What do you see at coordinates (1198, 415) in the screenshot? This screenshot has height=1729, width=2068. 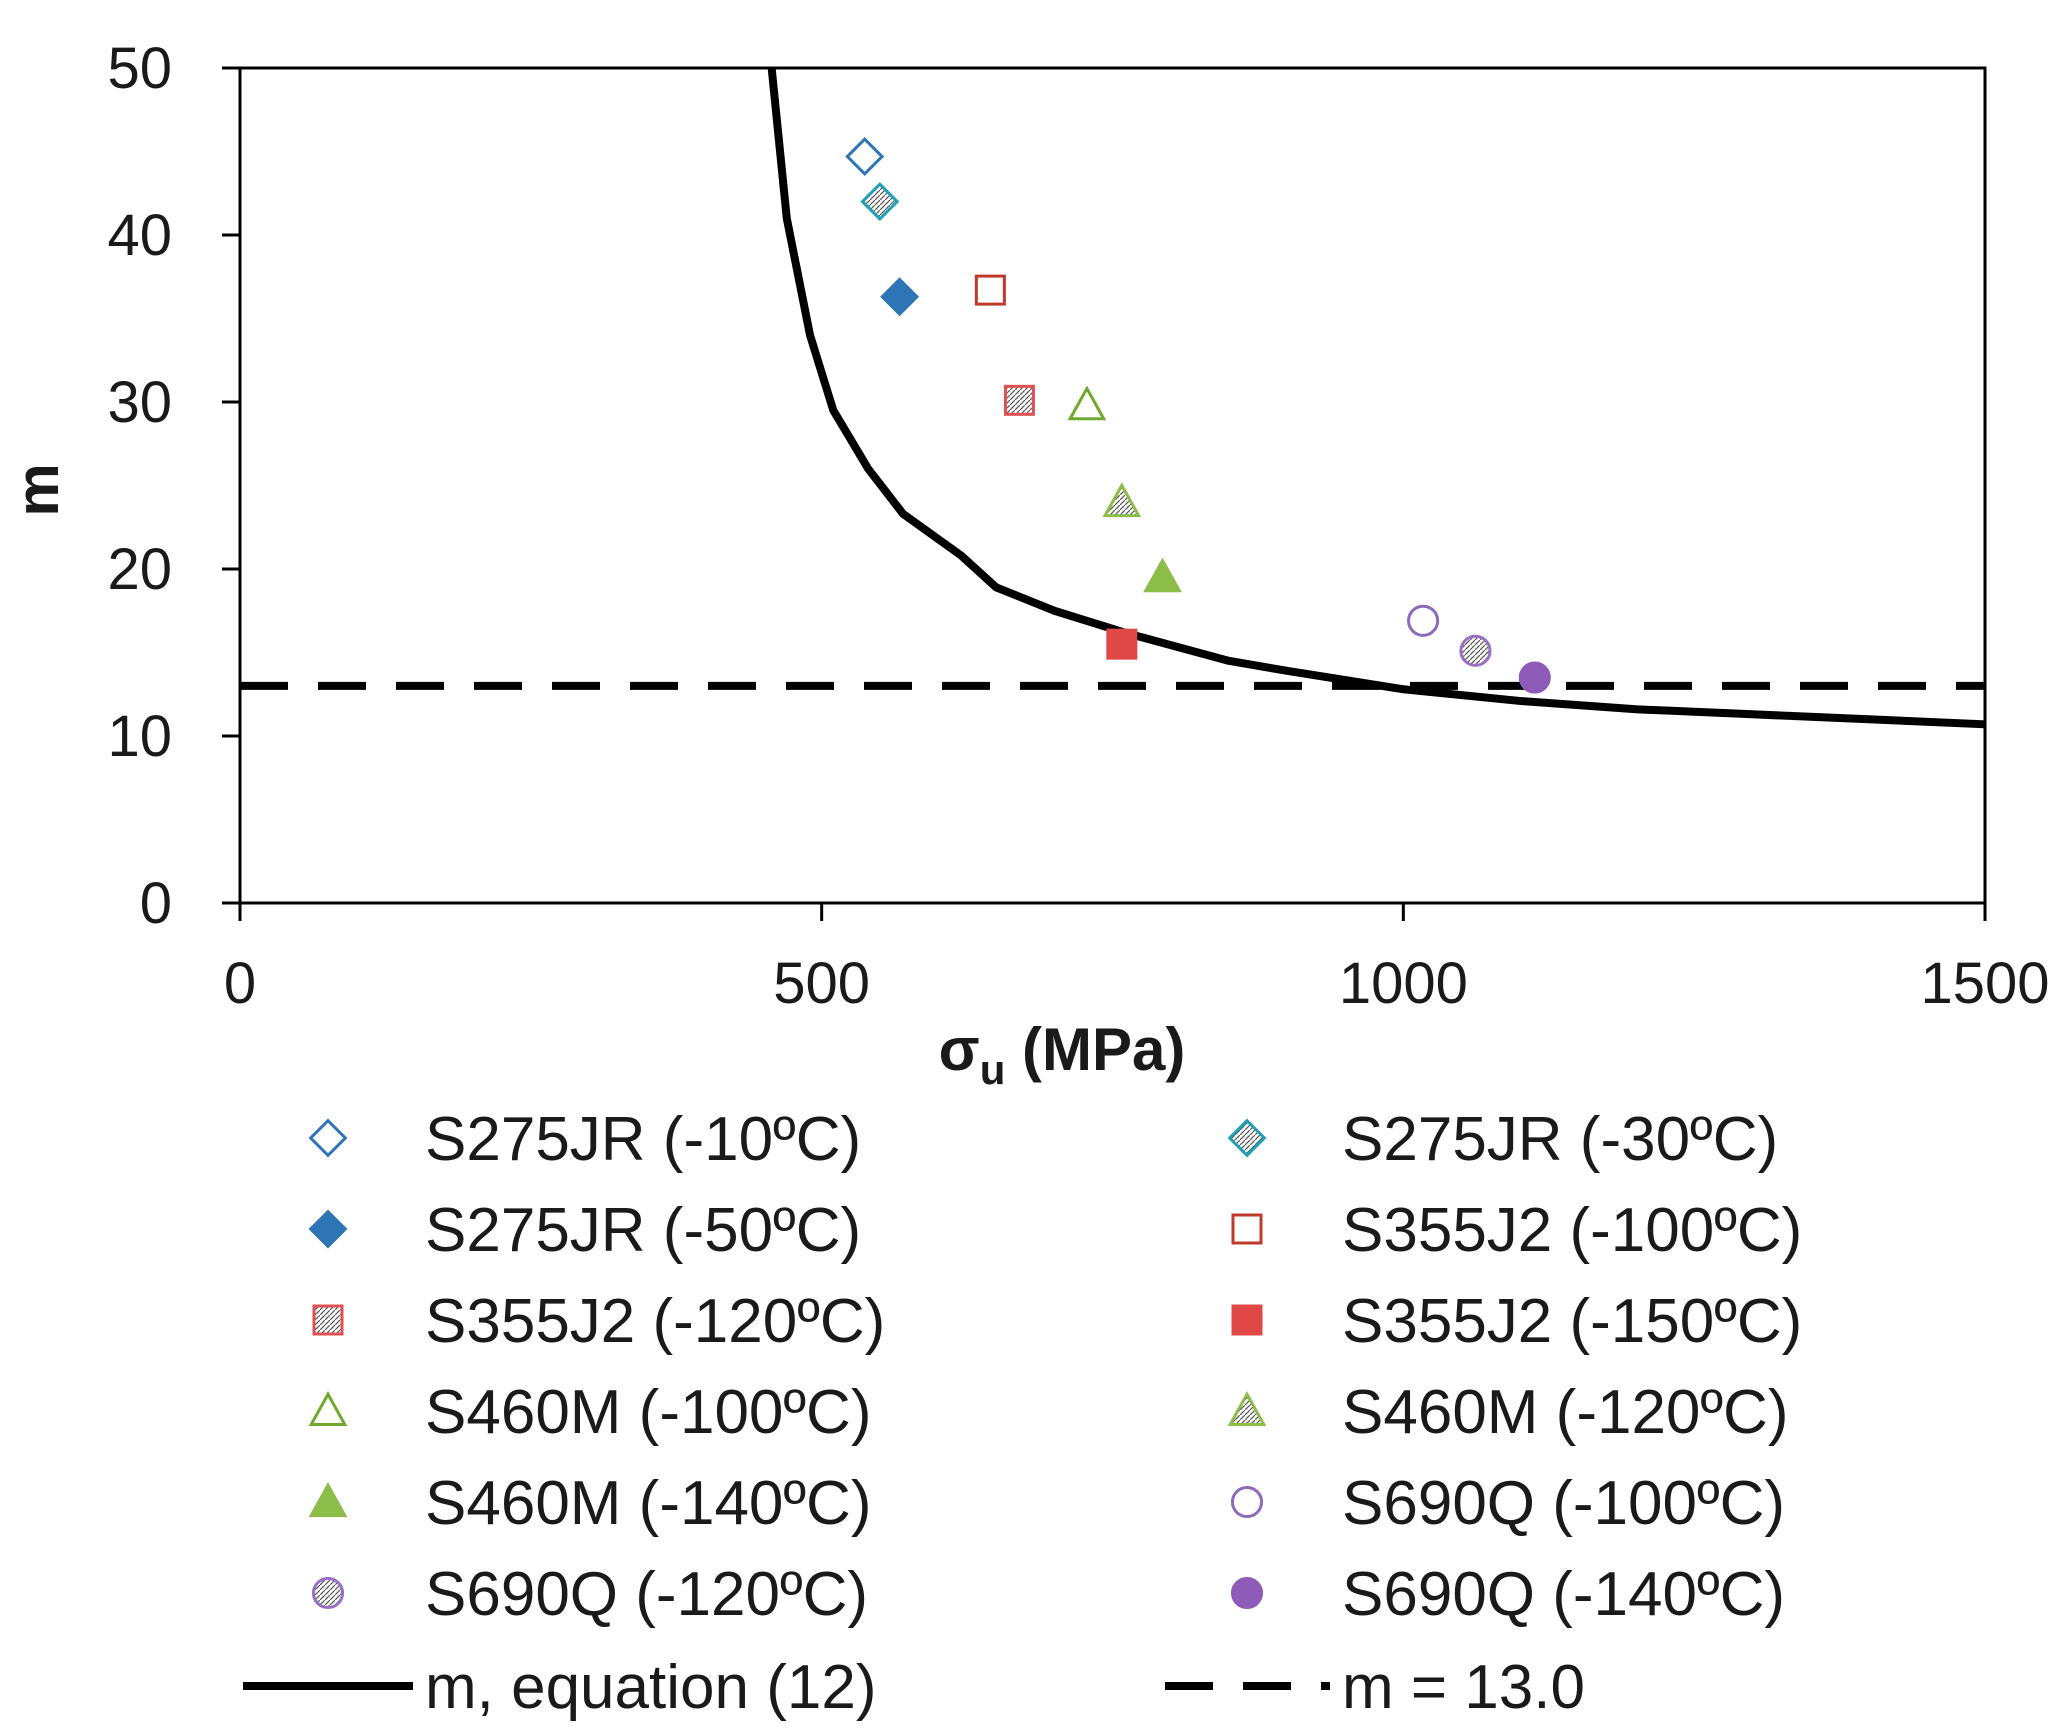 I see `markers-layer` at bounding box center [1198, 415].